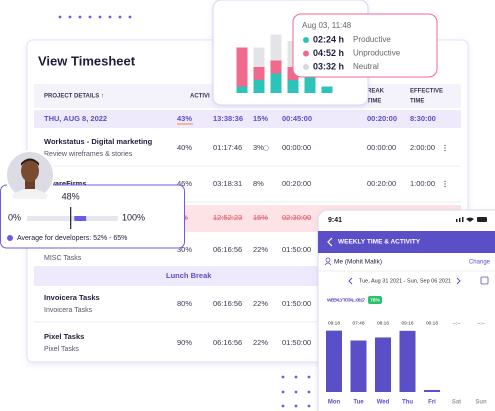  What do you see at coordinates (80, 218) in the screenshot?
I see `average-range` at bounding box center [80, 218].